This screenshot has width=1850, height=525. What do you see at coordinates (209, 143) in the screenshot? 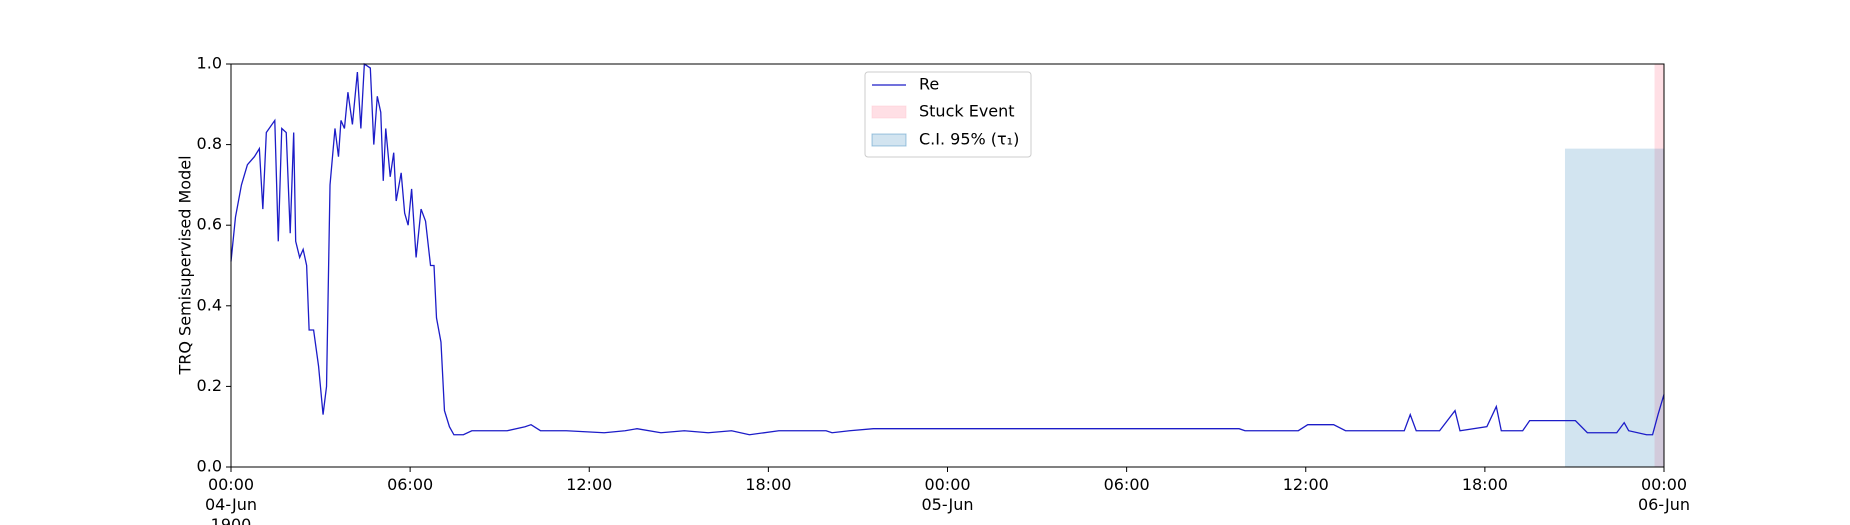
I see `y-tick-label: 0.8` at bounding box center [209, 143].